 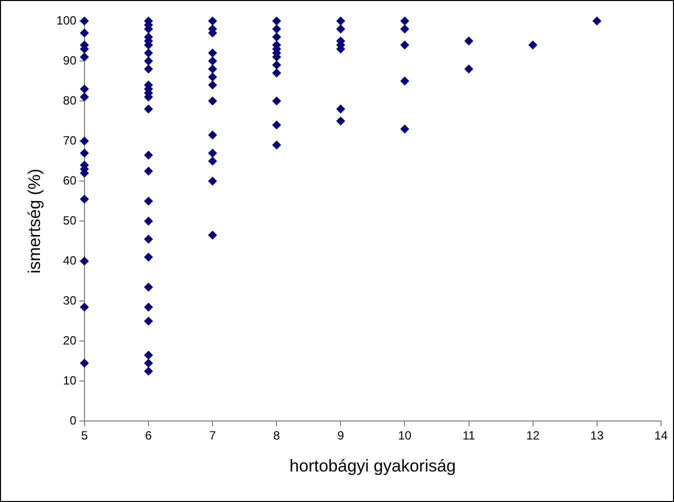 What do you see at coordinates (70, 140) in the screenshot?
I see `y-tick-label: 70` at bounding box center [70, 140].